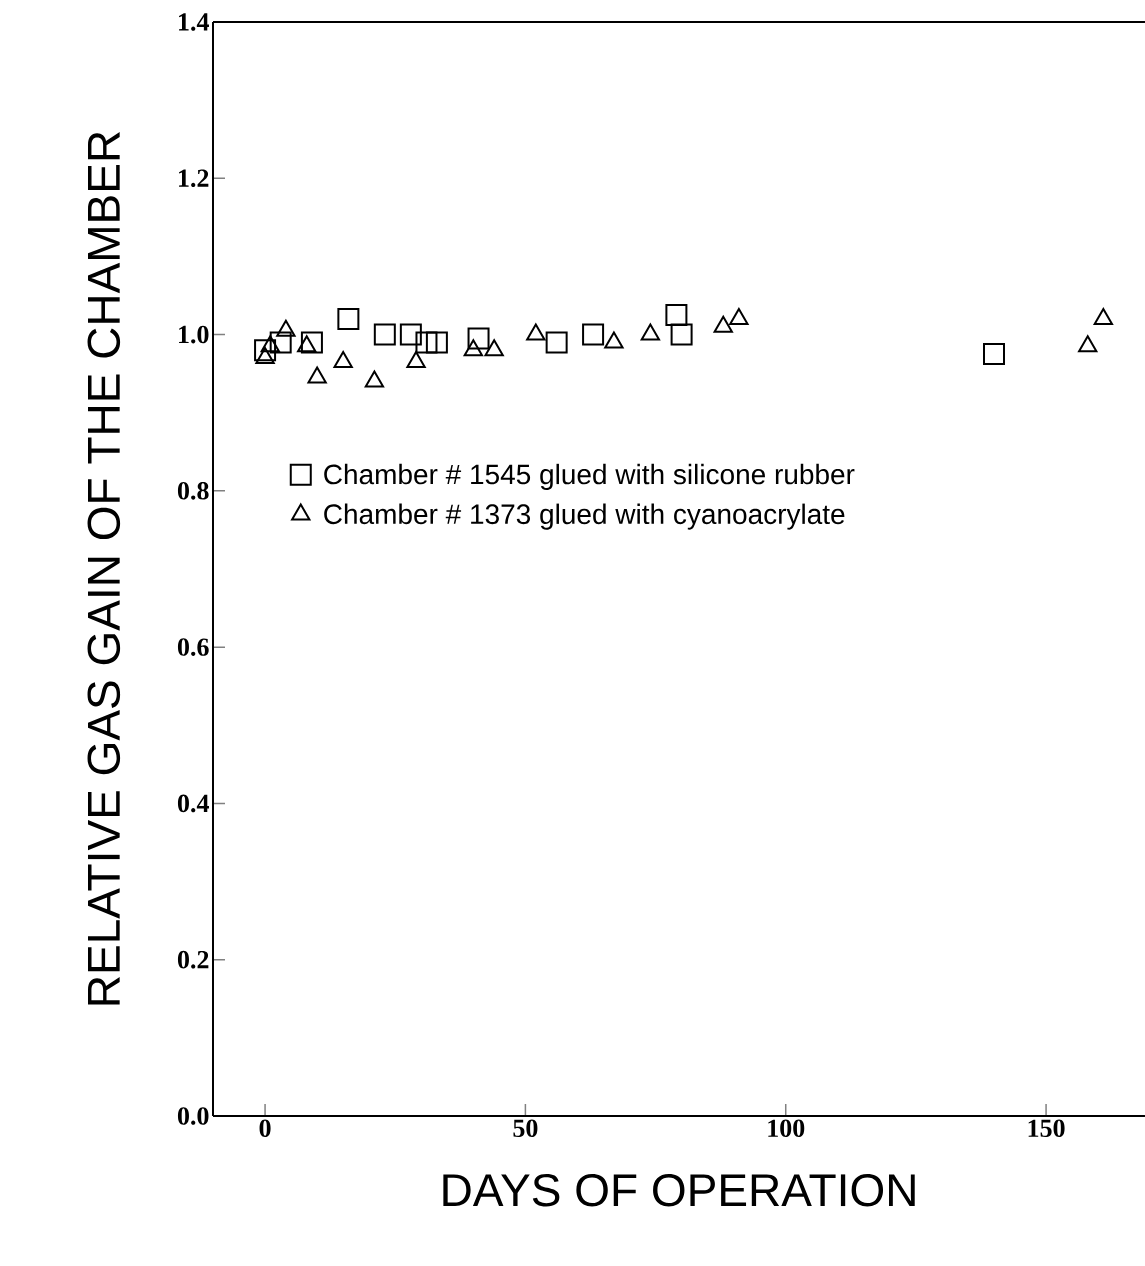 This screenshot has width=1145, height=1266. What do you see at coordinates (193, 959) in the screenshot?
I see `y-tick-label: 0.2` at bounding box center [193, 959].